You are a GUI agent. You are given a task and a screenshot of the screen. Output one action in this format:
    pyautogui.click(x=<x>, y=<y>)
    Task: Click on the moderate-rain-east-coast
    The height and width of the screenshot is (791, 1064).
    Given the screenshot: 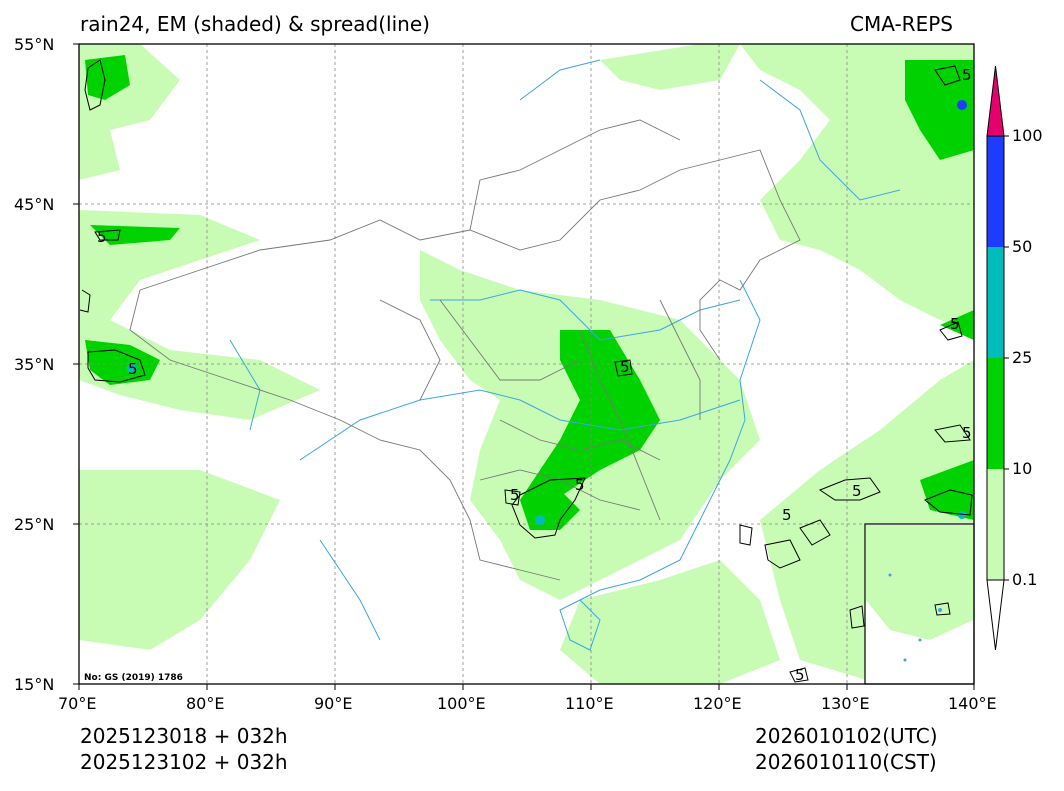 What is the action you would take?
    pyautogui.click(x=957, y=325)
    